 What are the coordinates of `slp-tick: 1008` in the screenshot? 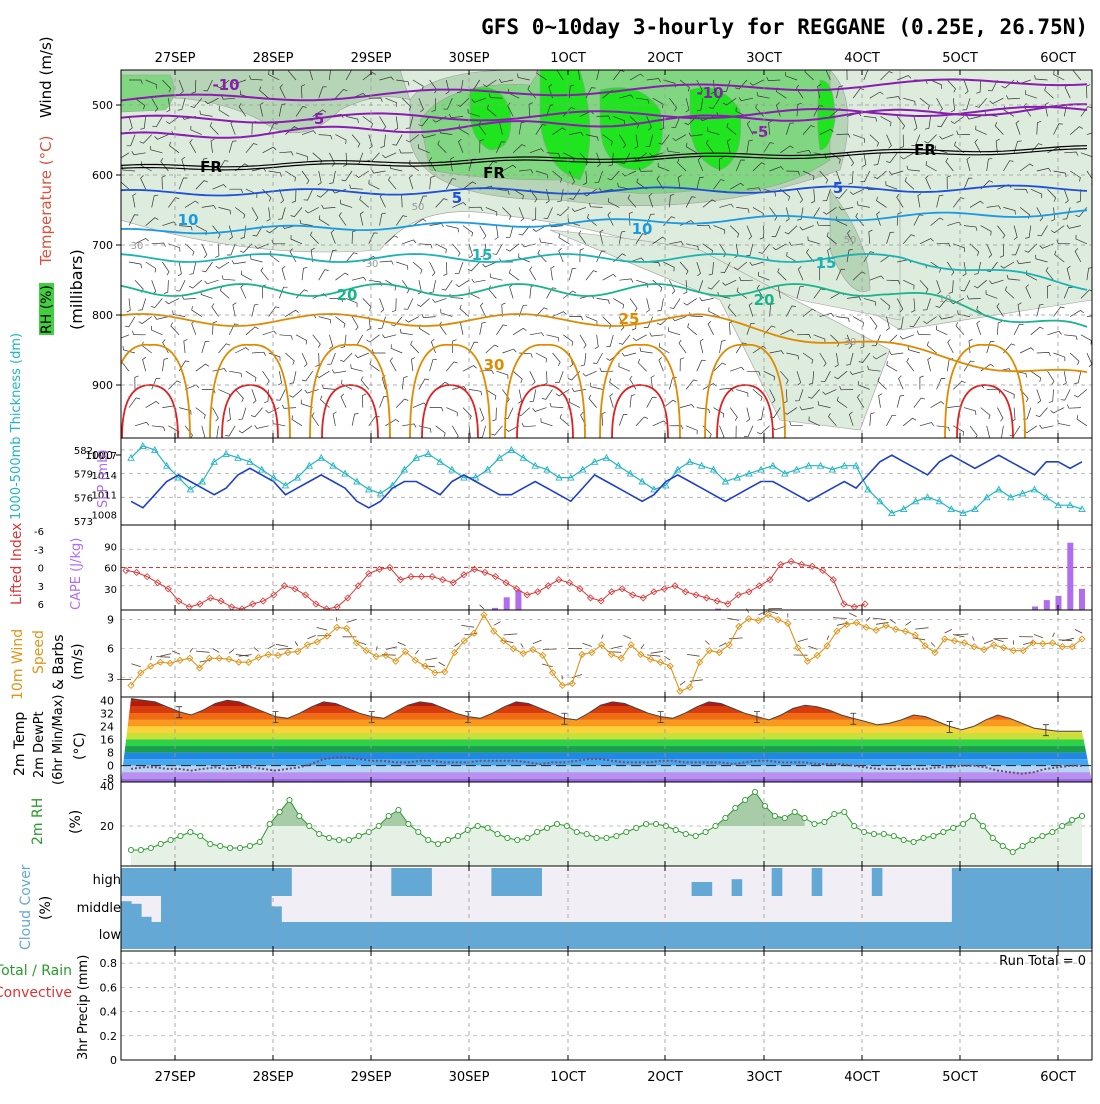 It's located at (104, 515).